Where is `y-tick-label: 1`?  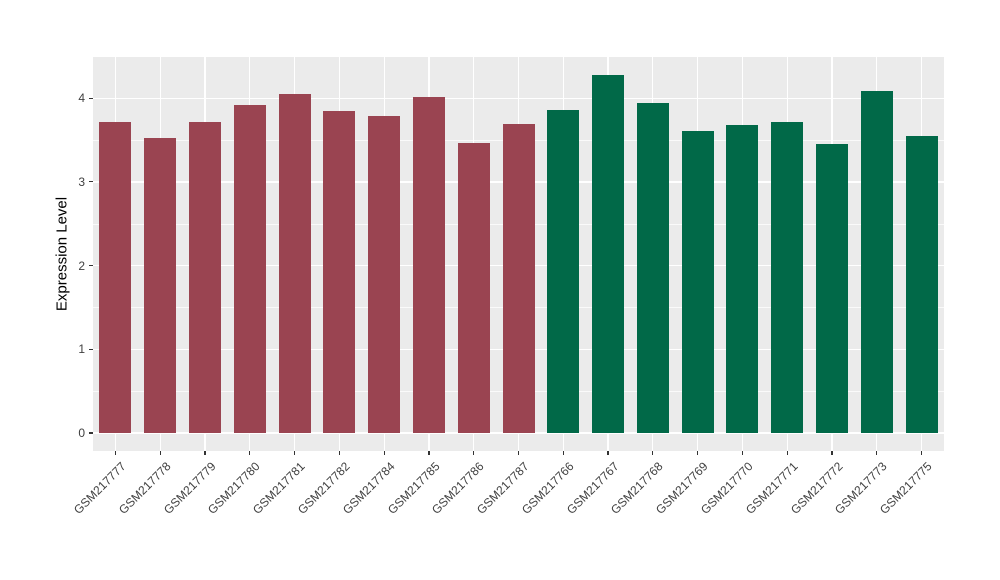 y-tick-label: 1 is located at coordinates (81, 349).